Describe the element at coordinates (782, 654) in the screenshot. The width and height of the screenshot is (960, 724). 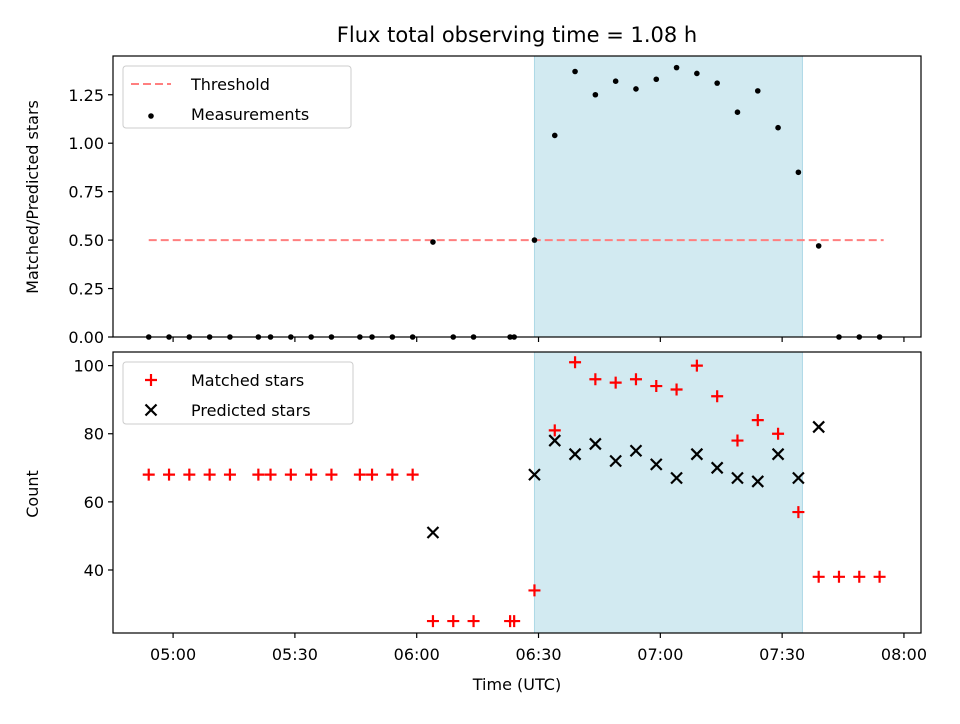
I see `x-tick-label: 07:30` at that location.